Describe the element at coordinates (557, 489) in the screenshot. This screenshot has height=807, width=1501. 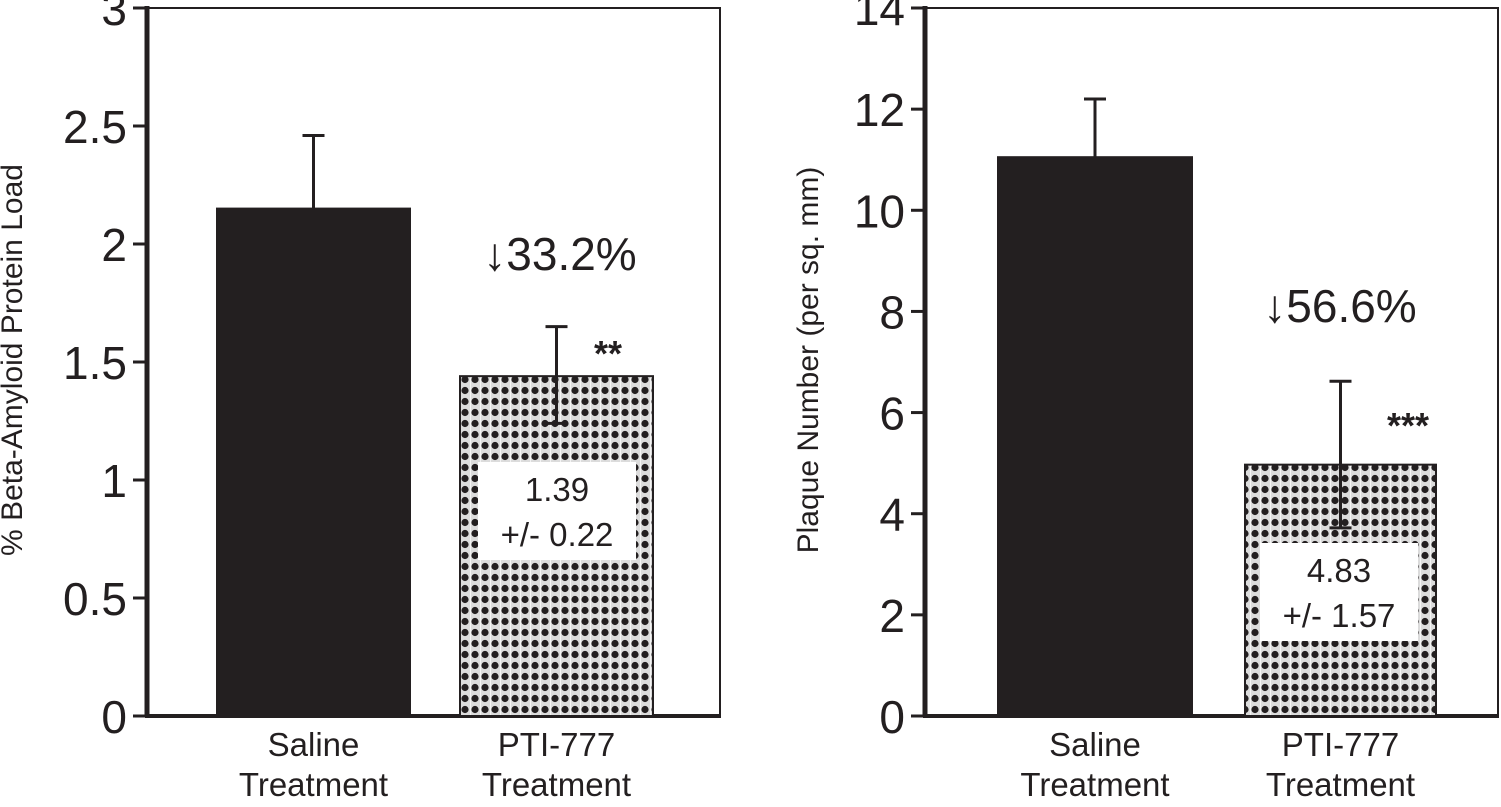
I see `value-box-mean: 1.39` at that location.